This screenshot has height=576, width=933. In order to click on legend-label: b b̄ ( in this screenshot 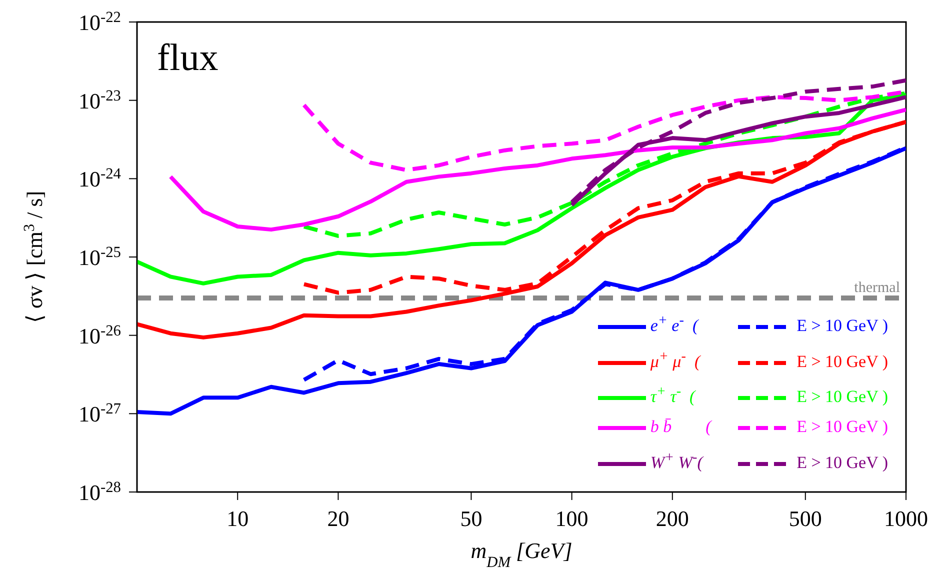, I will do `click(681, 426)`.